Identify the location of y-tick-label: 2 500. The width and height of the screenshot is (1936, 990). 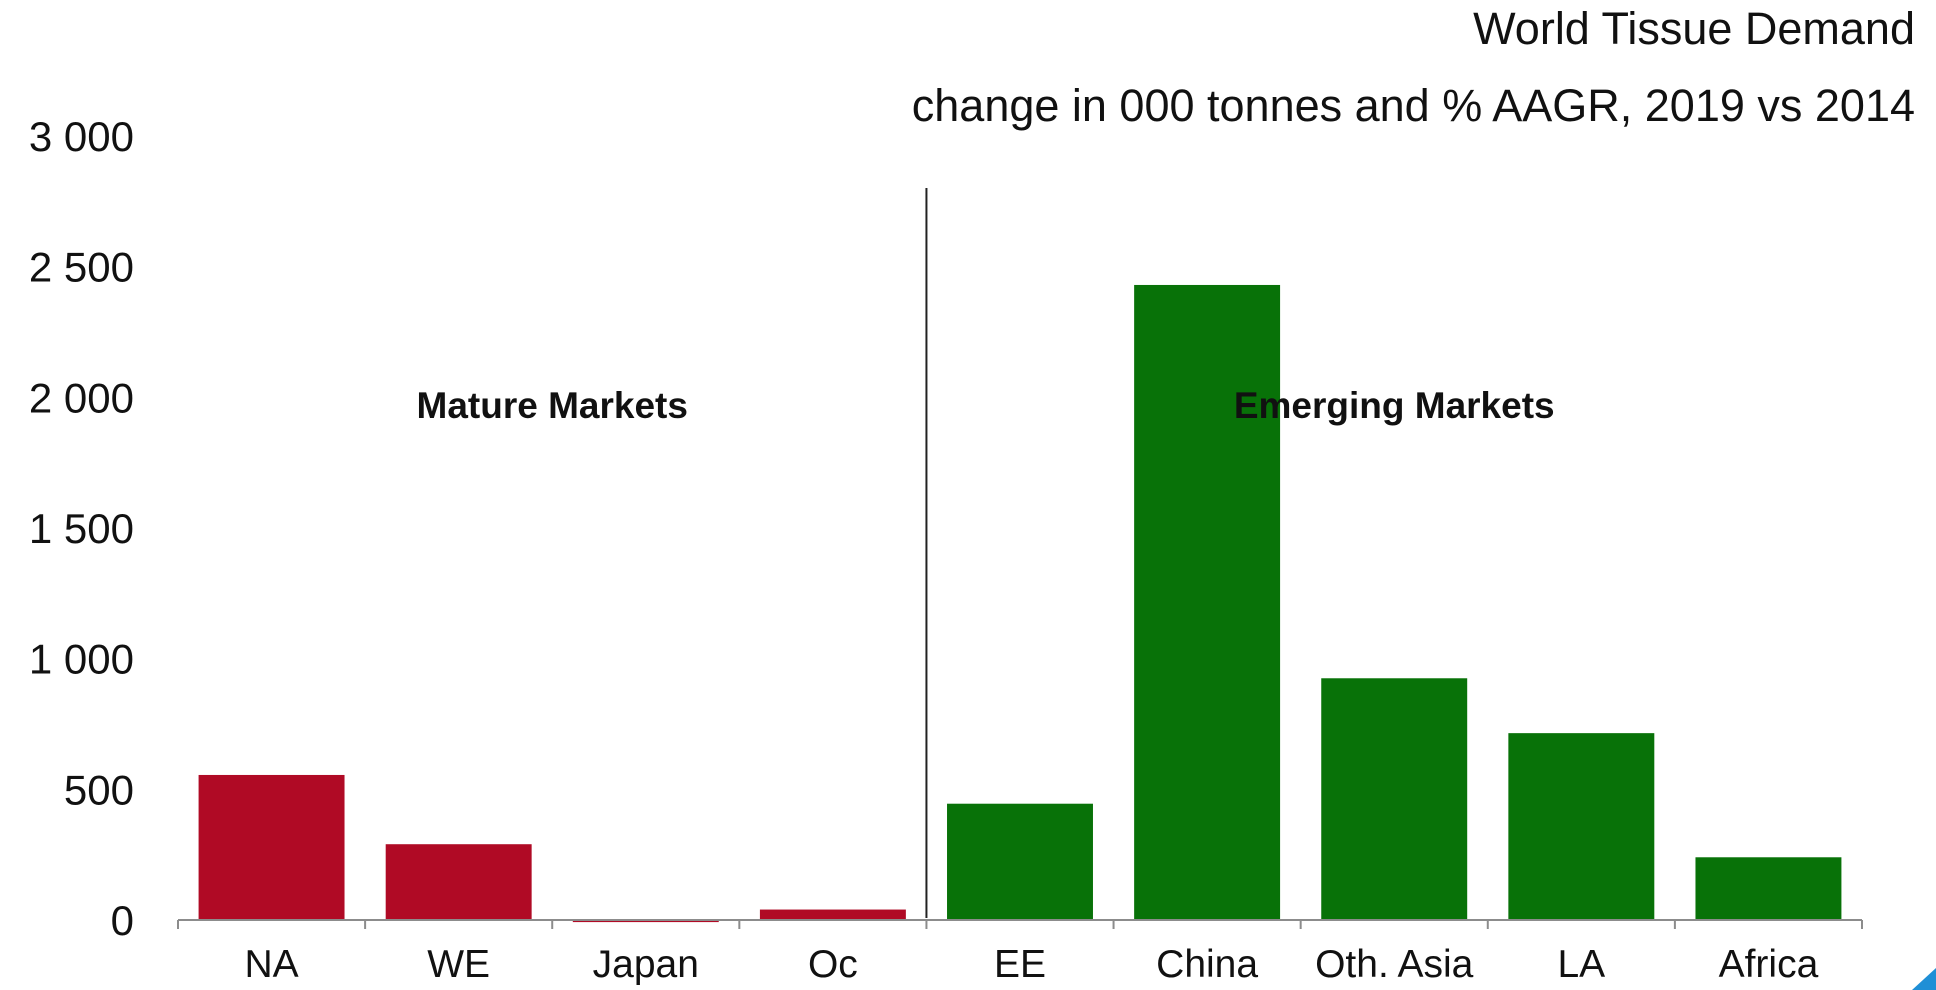
(81, 267).